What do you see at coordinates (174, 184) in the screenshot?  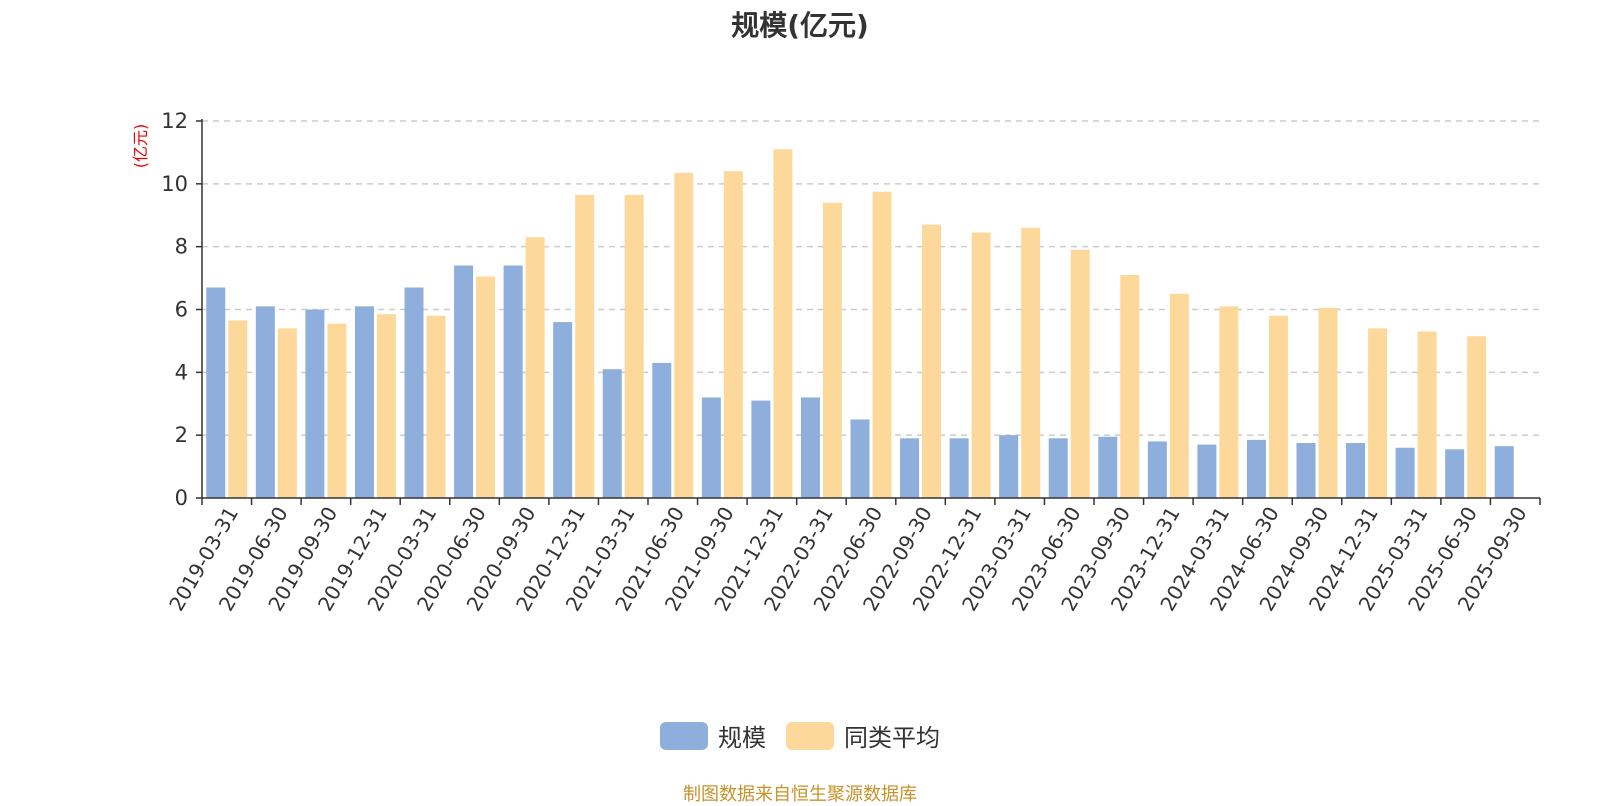 I see `y-tick-label: 10` at bounding box center [174, 184].